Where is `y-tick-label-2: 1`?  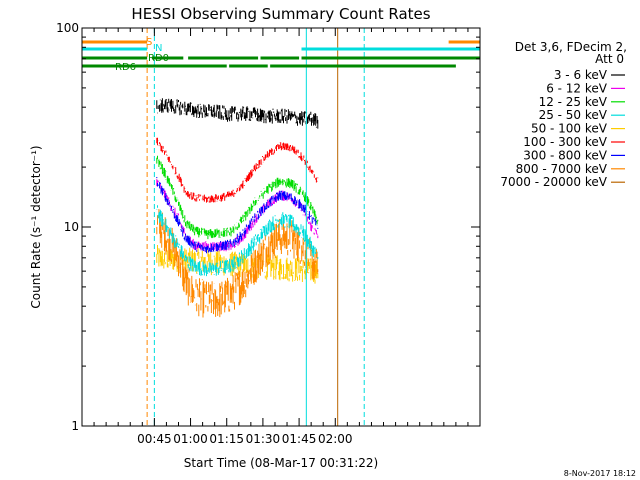
y-tick-label-2: 1 is located at coordinates (75, 426).